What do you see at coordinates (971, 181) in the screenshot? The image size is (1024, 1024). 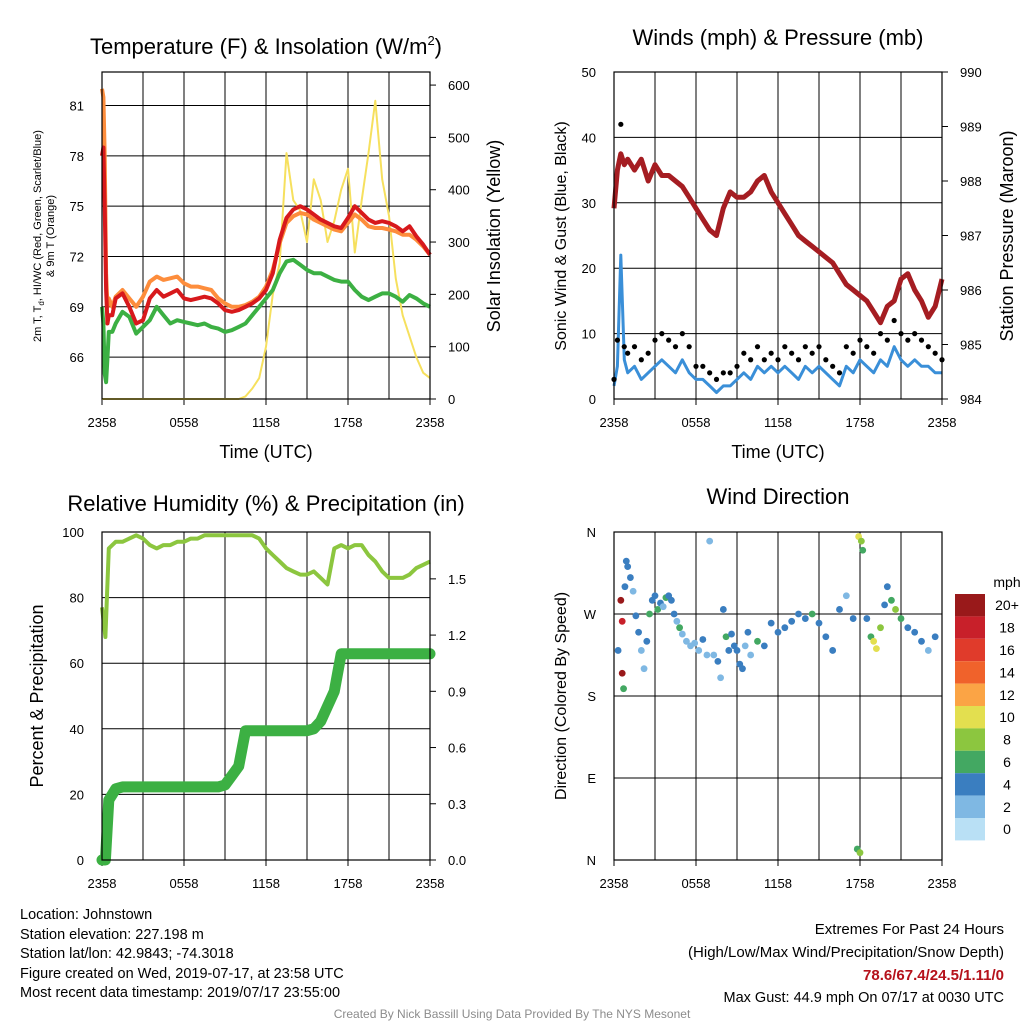 I see `y2-tick-label: 988` at bounding box center [971, 181].